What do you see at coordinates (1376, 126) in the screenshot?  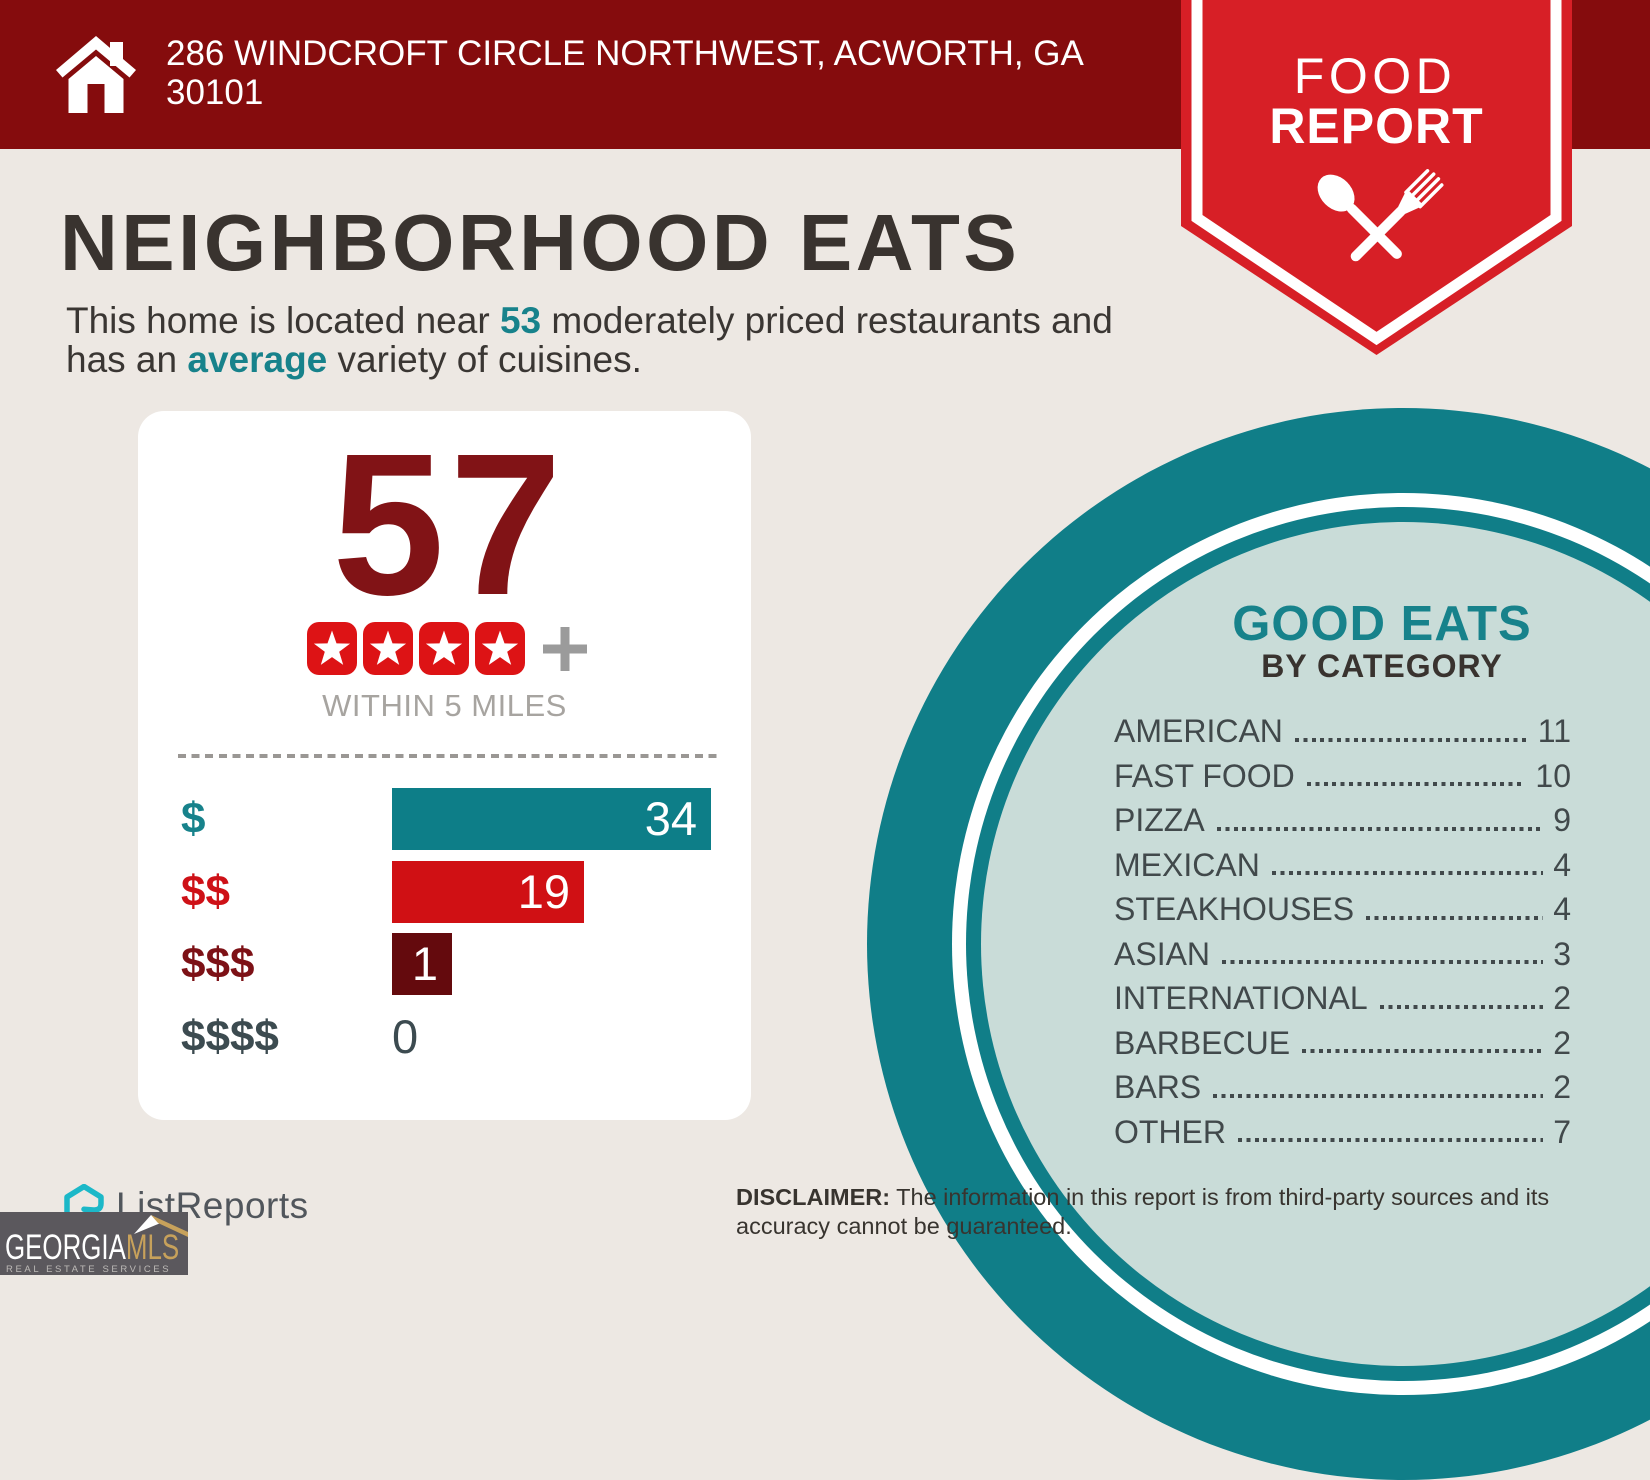 I see `svg-text: REPORT` at bounding box center [1376, 126].